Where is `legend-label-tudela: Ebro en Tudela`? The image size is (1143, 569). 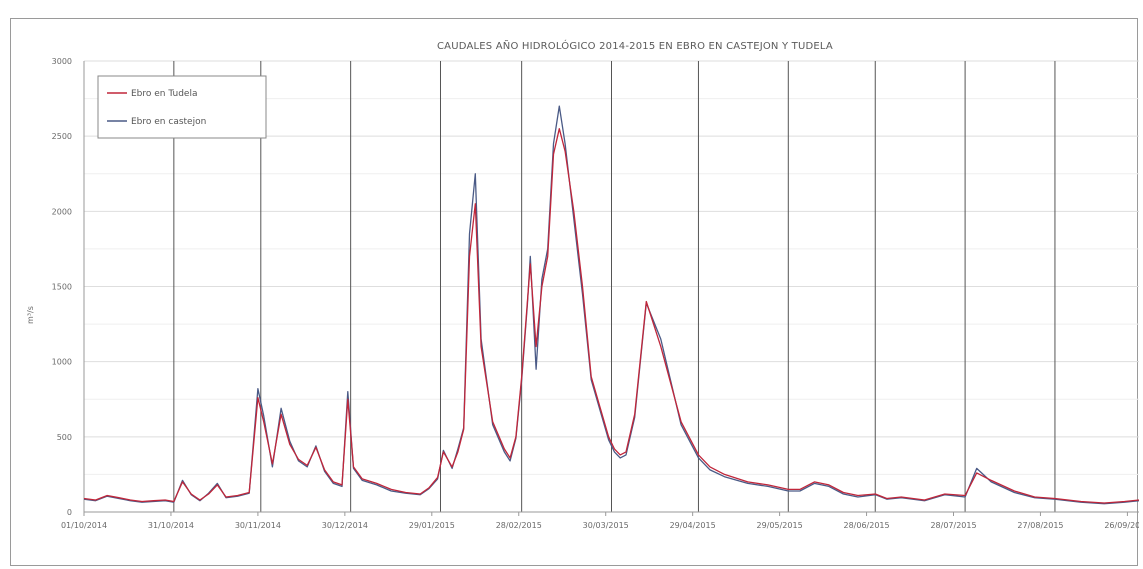
legend-label-tudela: Ebro en Tudela is located at coordinates (164, 94).